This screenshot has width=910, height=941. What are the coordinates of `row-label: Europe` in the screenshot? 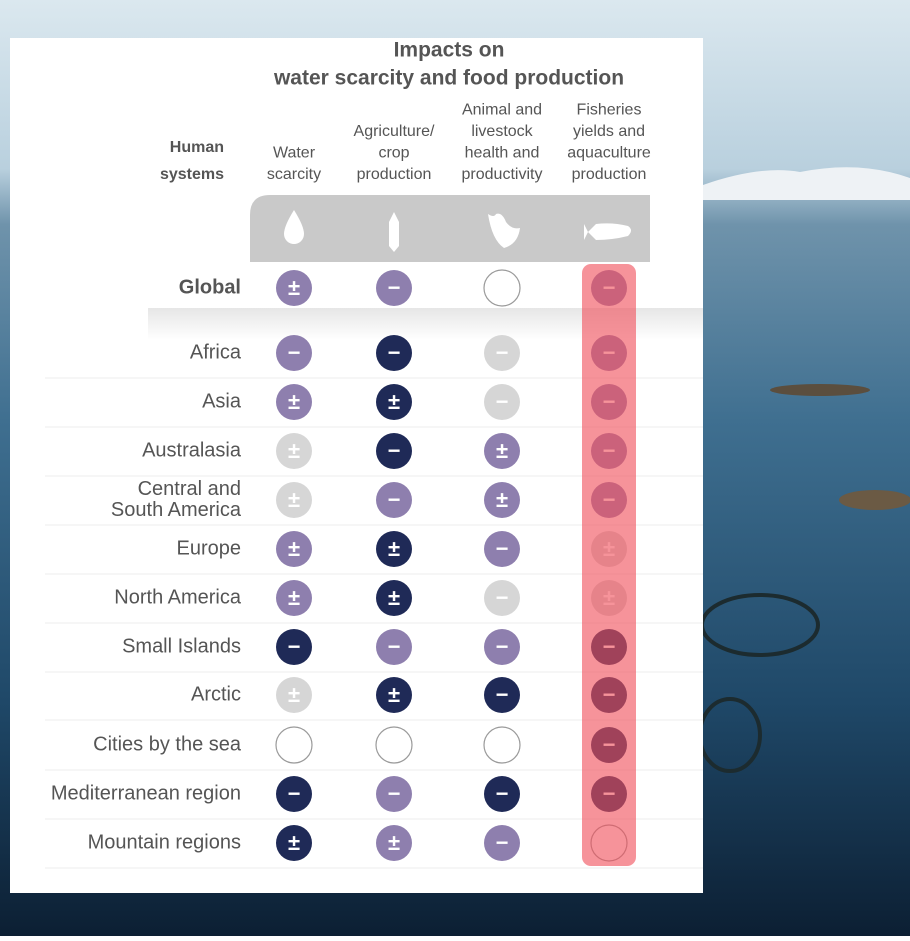 It's located at (209, 548).